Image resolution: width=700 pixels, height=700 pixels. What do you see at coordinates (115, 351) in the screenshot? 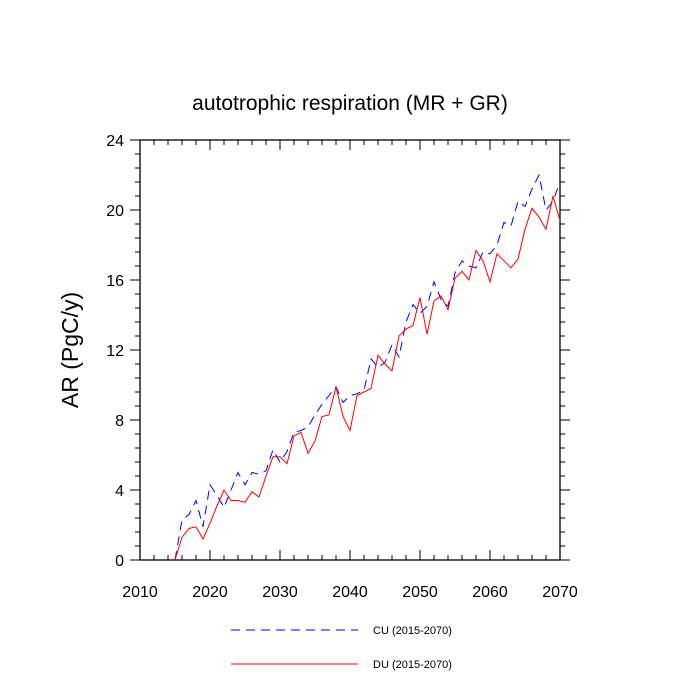
I see `y-tick-label: 12` at bounding box center [115, 351].